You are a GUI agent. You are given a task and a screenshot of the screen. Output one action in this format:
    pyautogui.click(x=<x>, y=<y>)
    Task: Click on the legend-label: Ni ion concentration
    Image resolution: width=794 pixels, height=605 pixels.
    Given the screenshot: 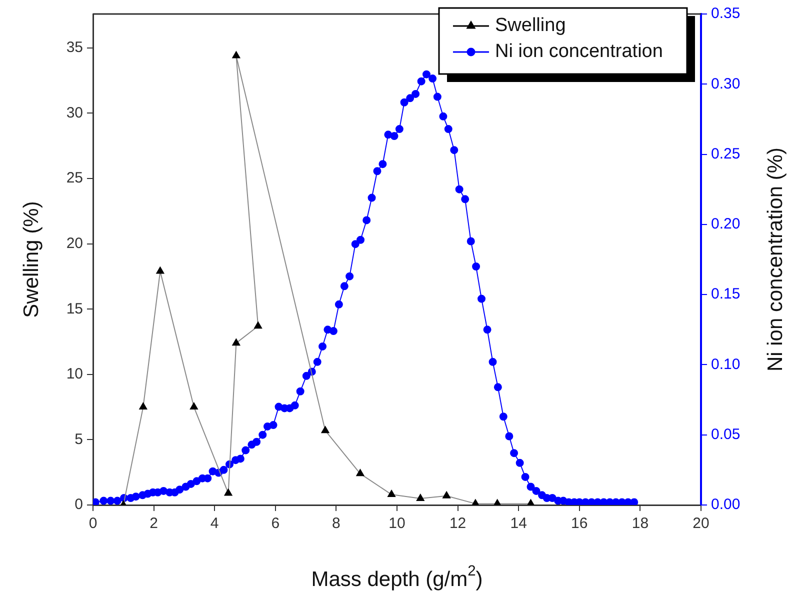 What is the action you would take?
    pyautogui.click(x=579, y=51)
    